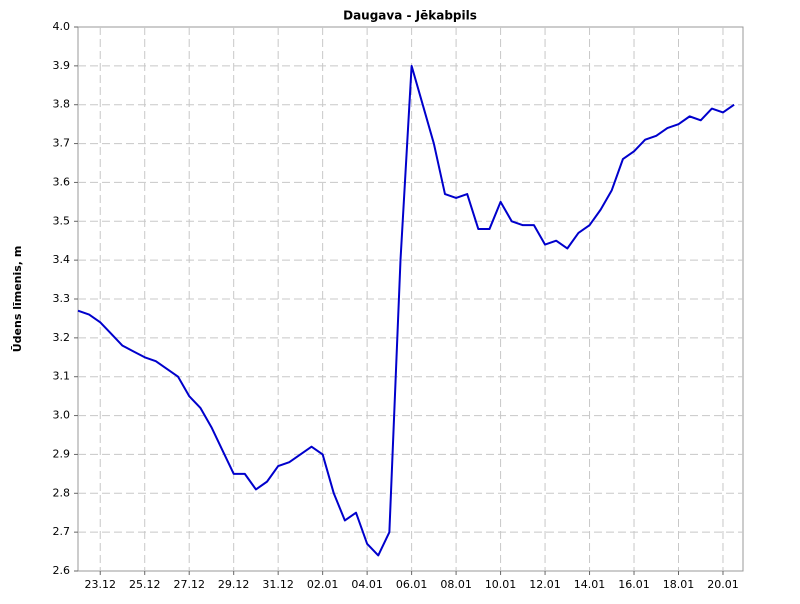 The height and width of the screenshot is (604, 800). What do you see at coordinates (62, 492) in the screenshot?
I see `y-tick-label: 2.8` at bounding box center [62, 492].